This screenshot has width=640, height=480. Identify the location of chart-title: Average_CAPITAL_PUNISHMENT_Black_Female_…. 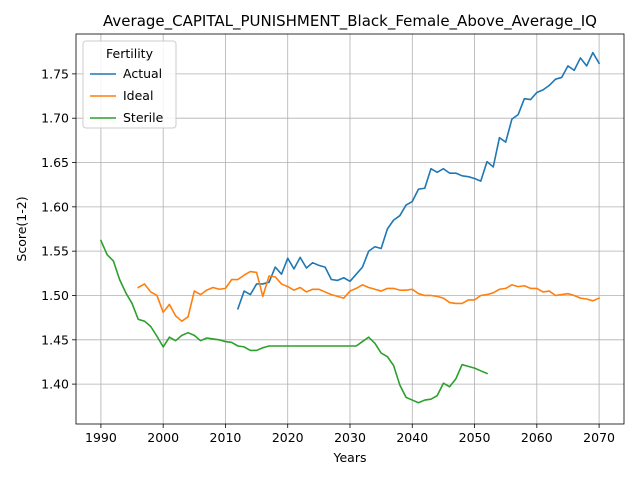
(350, 21).